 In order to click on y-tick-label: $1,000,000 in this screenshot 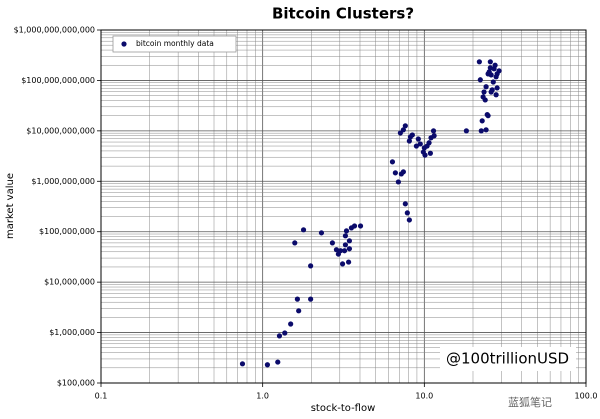, I will do `click(72, 332)`.